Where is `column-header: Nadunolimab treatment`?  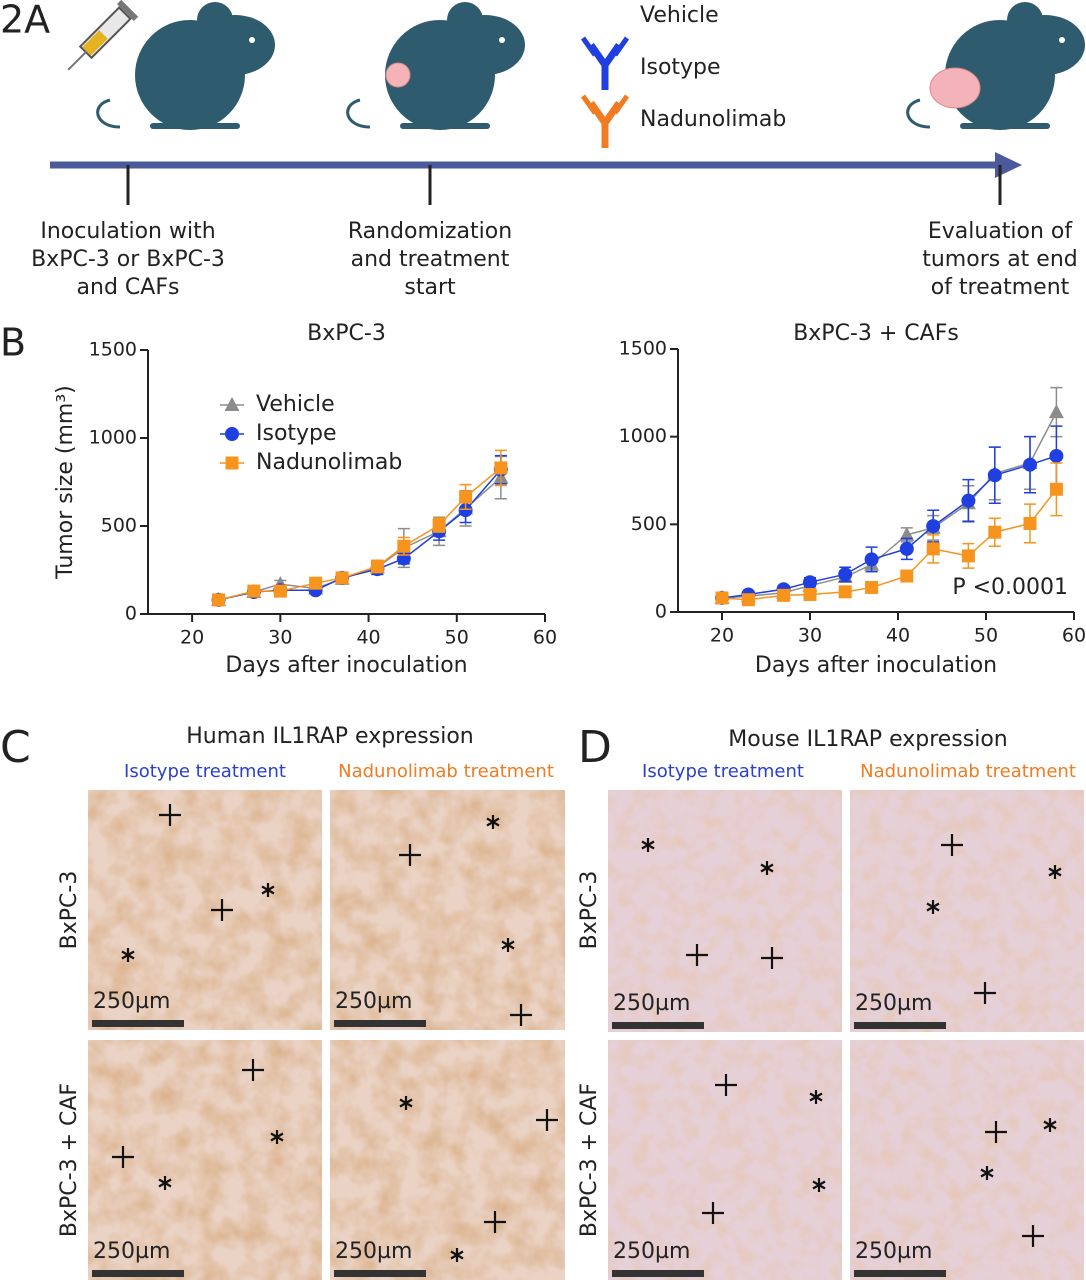
column-header: Nadunolimab treatment is located at coordinates (968, 771).